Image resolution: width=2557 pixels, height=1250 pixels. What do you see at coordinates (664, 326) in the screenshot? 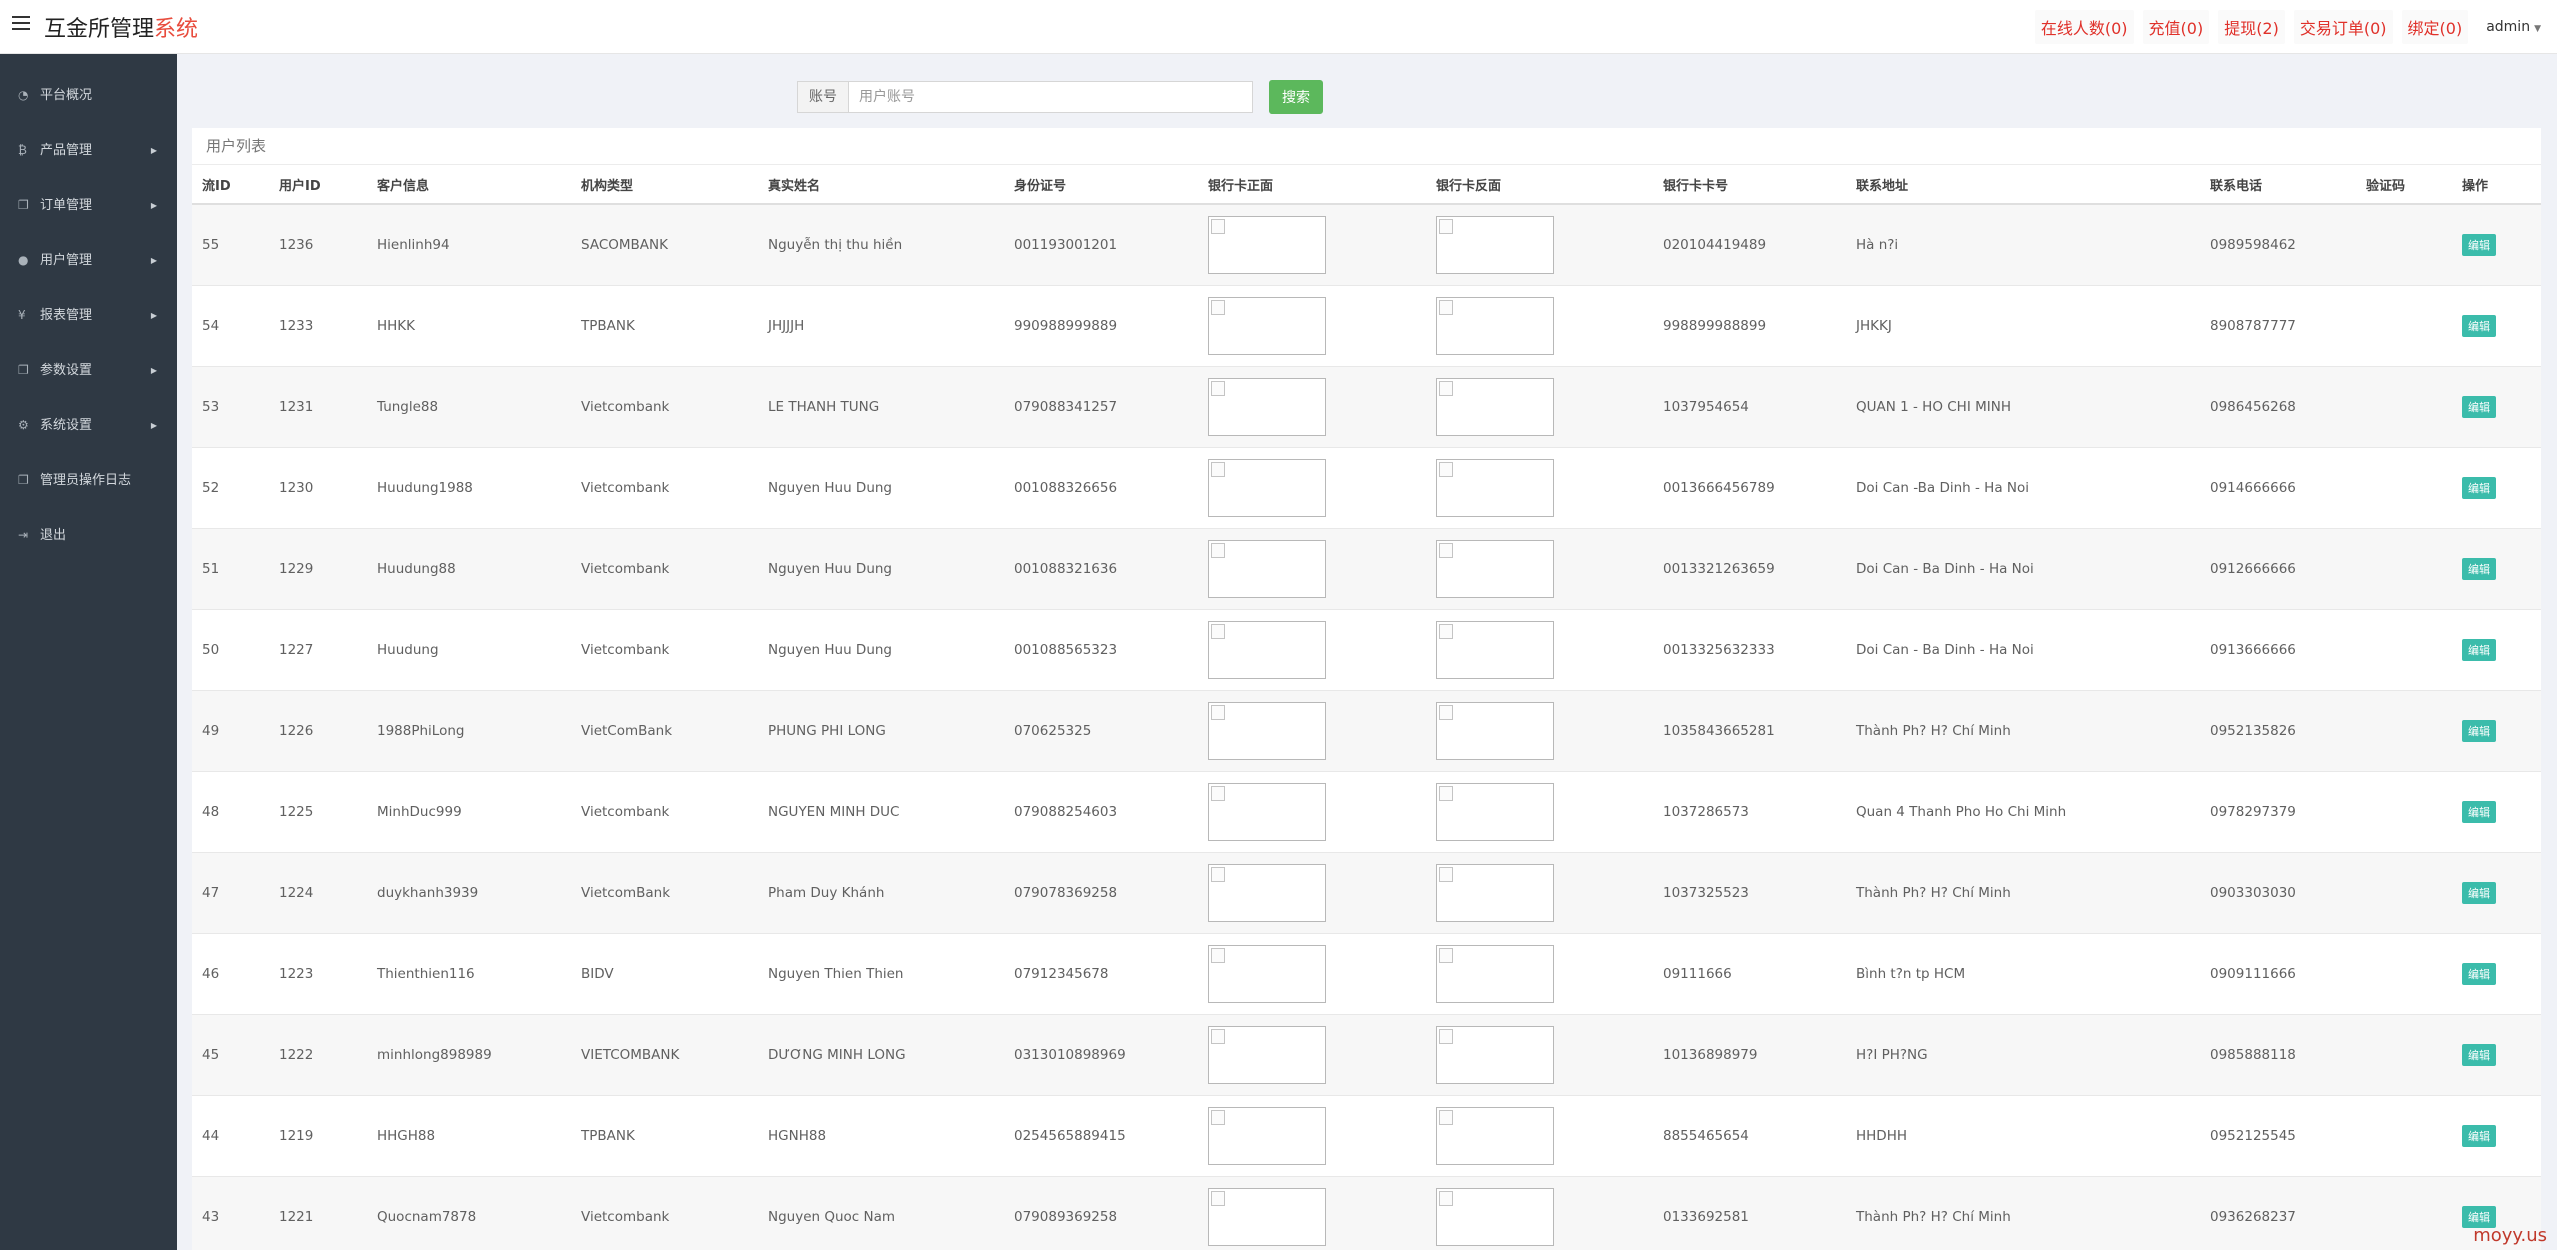
I see `institution-type-cell: TPBANK` at bounding box center [664, 326].